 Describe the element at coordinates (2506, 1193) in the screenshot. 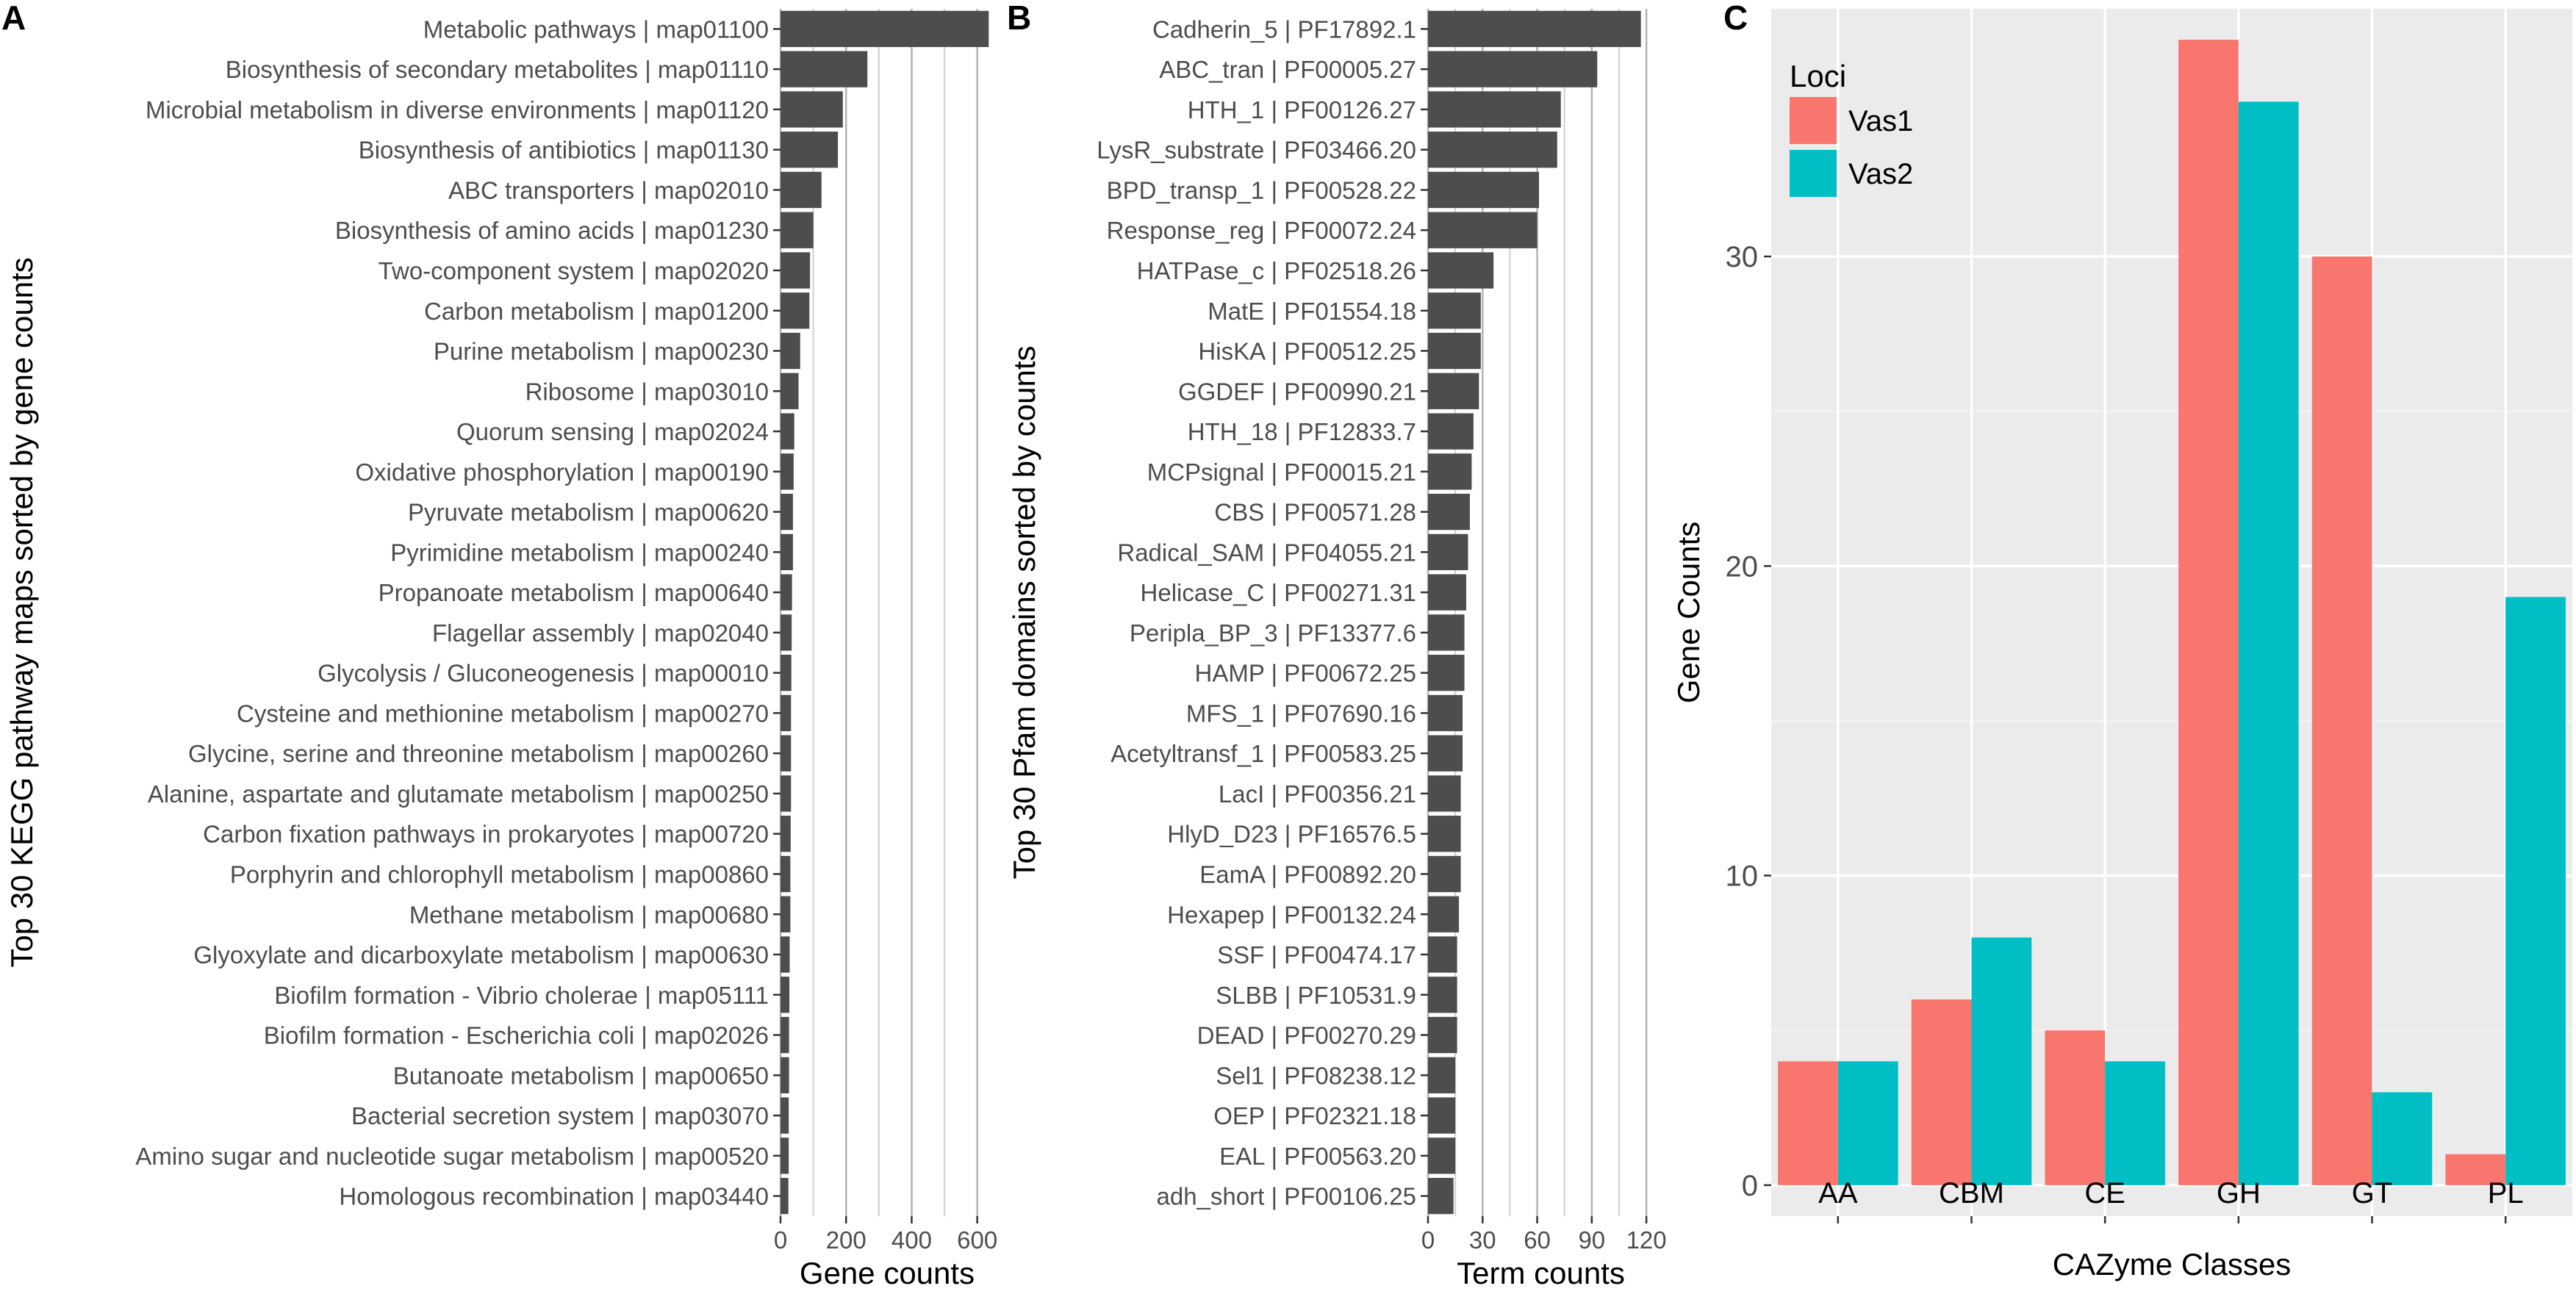

I see `x-tick-label: PL` at that location.